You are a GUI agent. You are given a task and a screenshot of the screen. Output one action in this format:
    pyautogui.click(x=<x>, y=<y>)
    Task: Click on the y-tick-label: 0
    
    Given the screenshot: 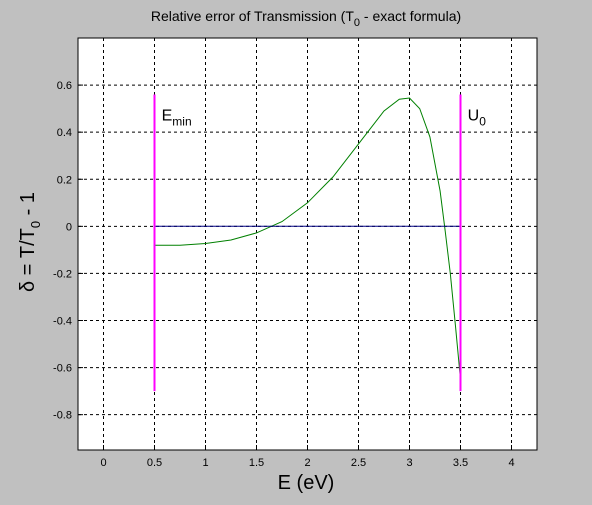 What is the action you would take?
    pyautogui.click(x=69, y=227)
    